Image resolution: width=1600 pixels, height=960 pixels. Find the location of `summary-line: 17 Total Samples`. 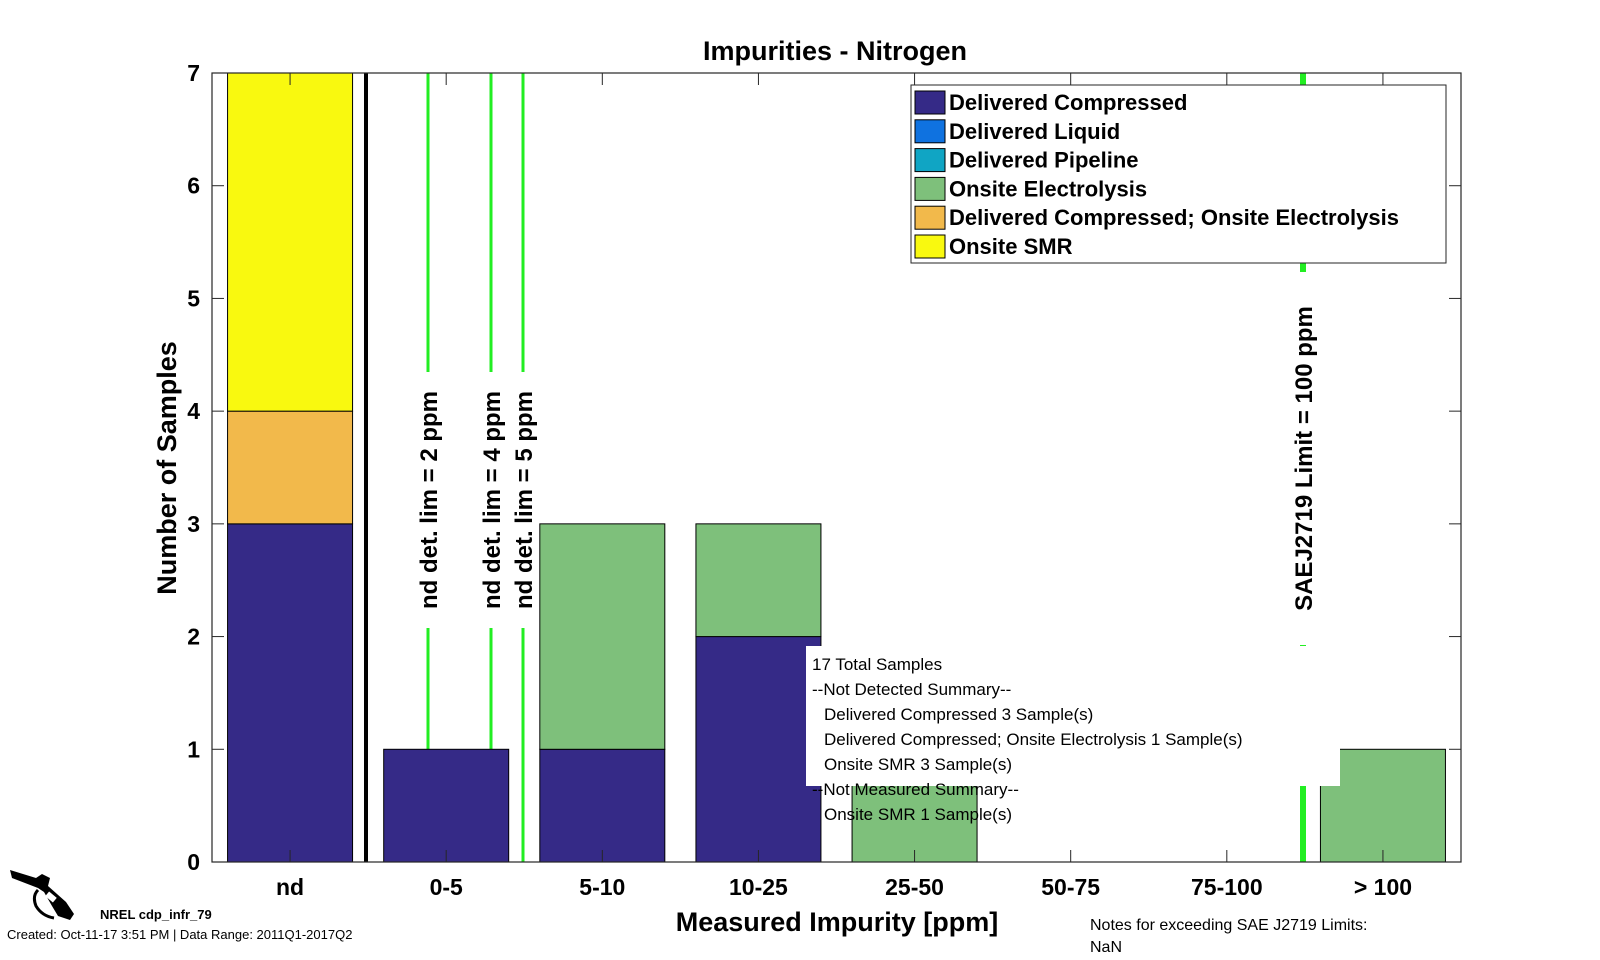

summary-line: 17 Total Samples is located at coordinates (877, 664).